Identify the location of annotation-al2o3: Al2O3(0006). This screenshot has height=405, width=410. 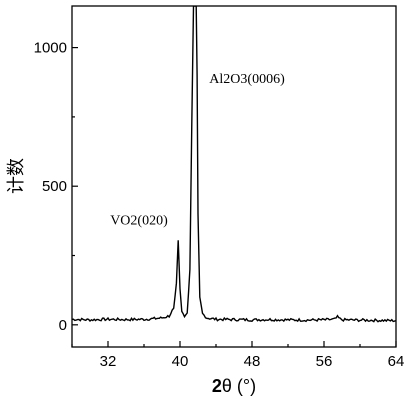
(247, 79).